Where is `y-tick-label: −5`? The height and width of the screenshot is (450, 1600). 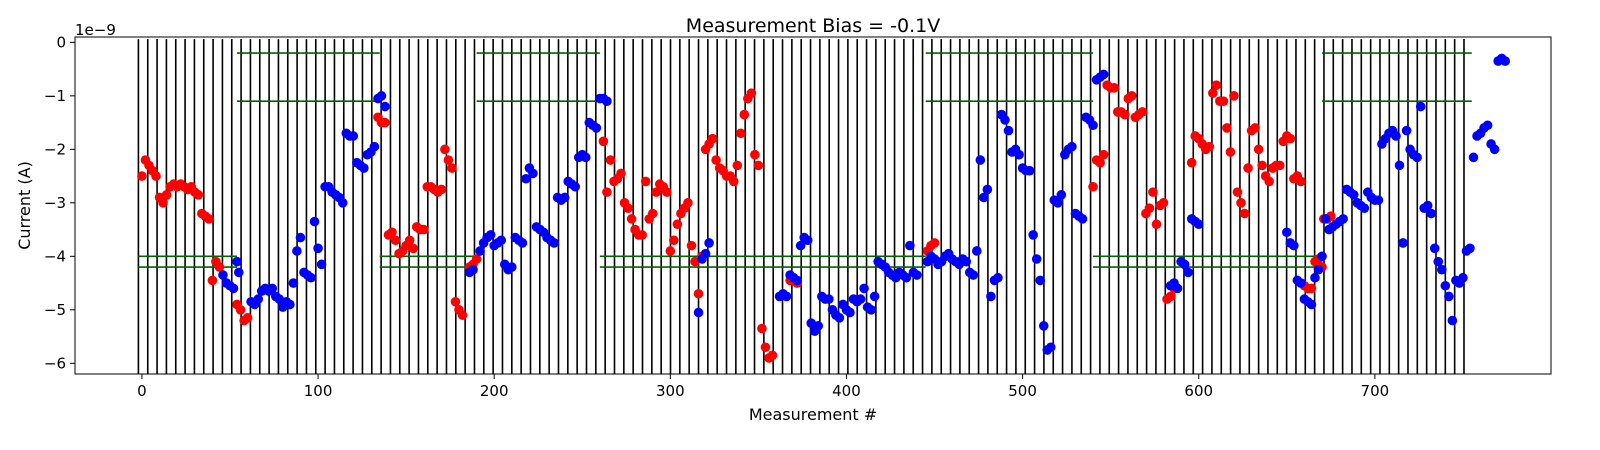
y-tick-label: −5 is located at coordinates (55, 310).